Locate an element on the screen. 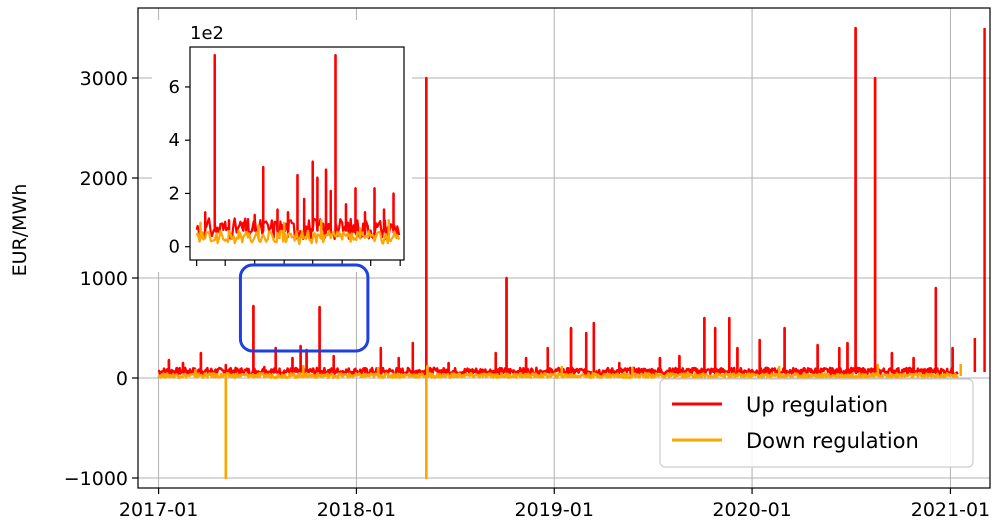 The height and width of the screenshot is (530, 997). y-tick-label: −1000 is located at coordinates (96, 479).